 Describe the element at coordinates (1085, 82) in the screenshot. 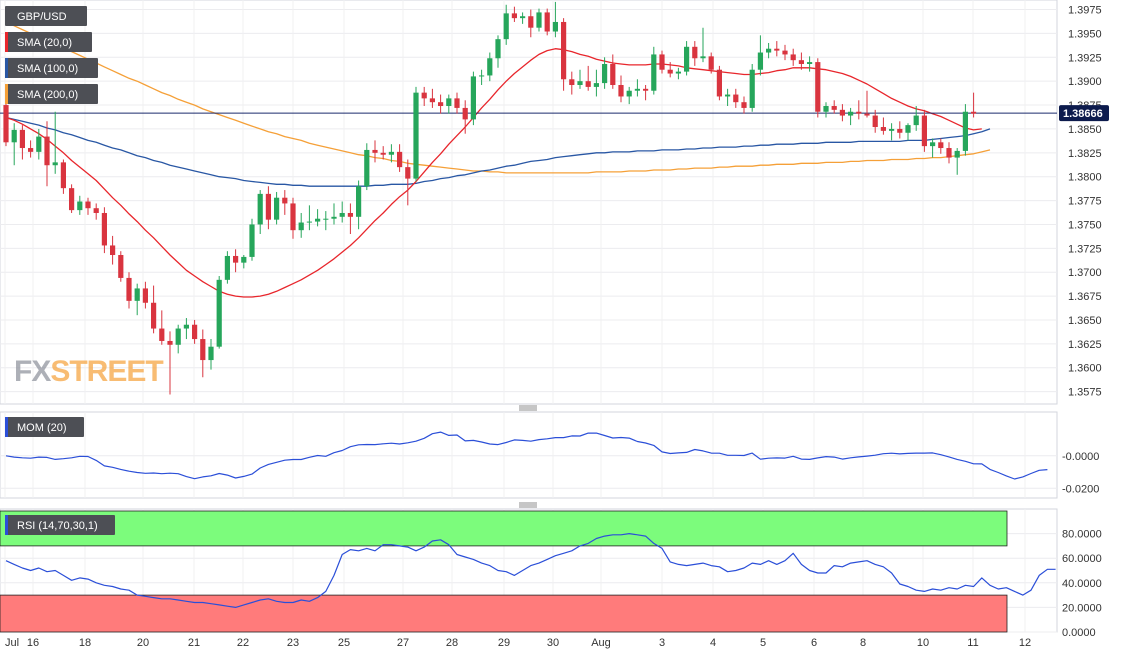

I see `price-tick-label: 1.3900` at that location.